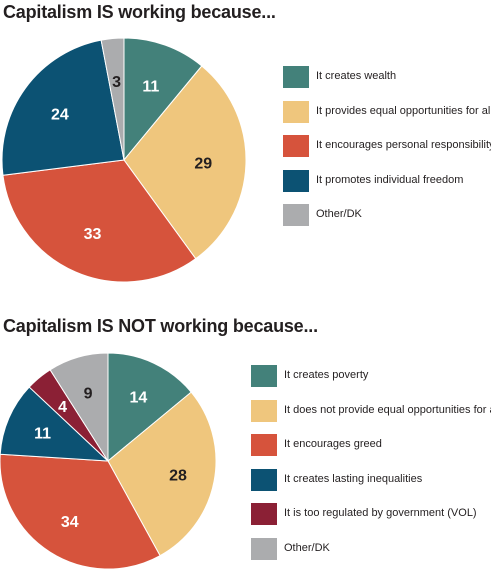 The image size is (491, 571). What do you see at coordinates (333, 444) in the screenshot?
I see `legend-label: It encourages greed` at bounding box center [333, 444].